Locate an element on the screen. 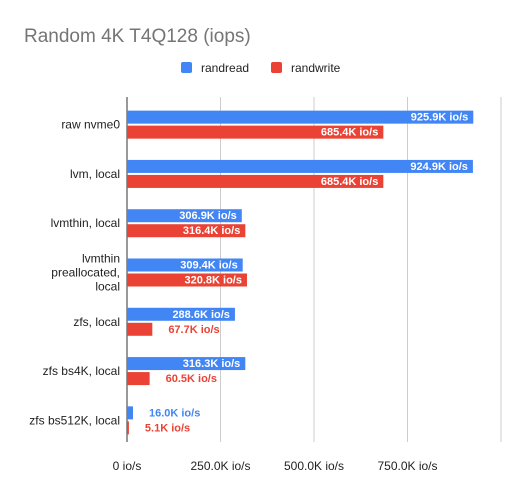 The image size is (526, 496). data-label-randread: 924.9K io/s is located at coordinates (438, 167).